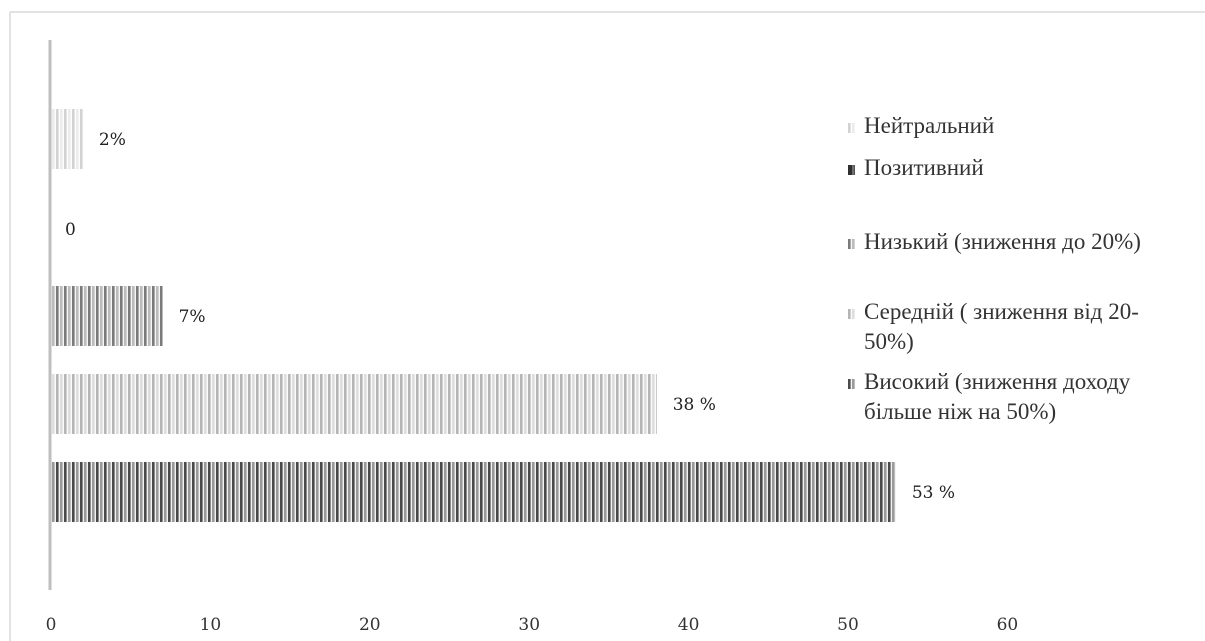  Describe the element at coordinates (929, 125) in the screenshot. I see `legend-label: Нейтральний` at that location.